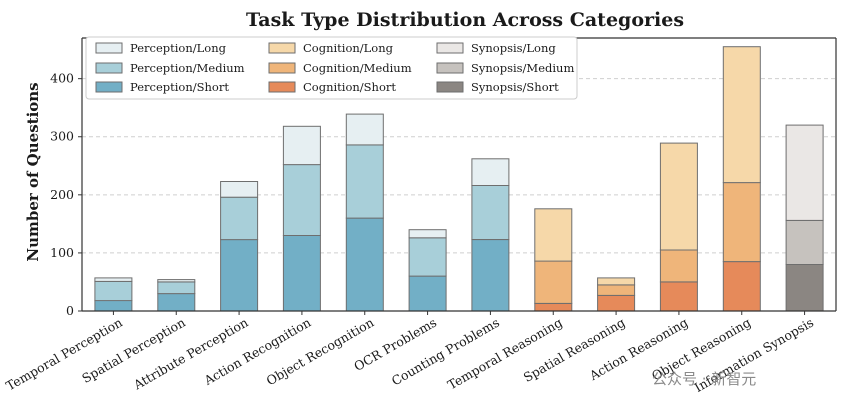 Image resolution: width=852 pixels, height=412 pixels. What do you see at coordinates (178, 48) in the screenshot?
I see `legend-label: Perception/Long` at bounding box center [178, 48].